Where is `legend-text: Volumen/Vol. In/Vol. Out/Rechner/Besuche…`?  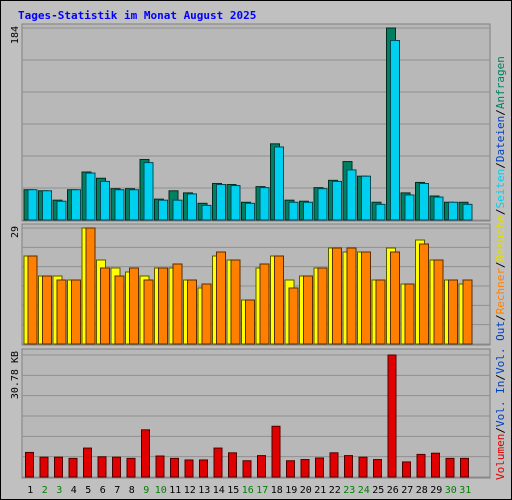
legend-text: Volumen/Vol. In/Vol. Out/Rechner/Besuche… is located at coordinates (500, 268).